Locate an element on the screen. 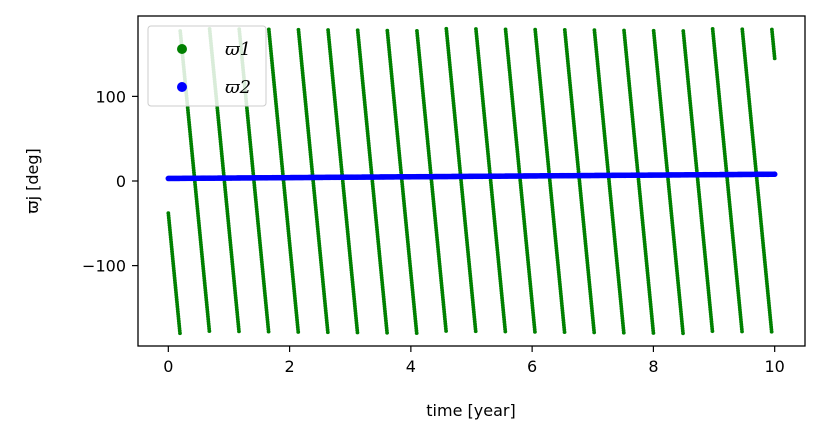  legend: ϖ1 ϖ2 is located at coordinates (207, 66).